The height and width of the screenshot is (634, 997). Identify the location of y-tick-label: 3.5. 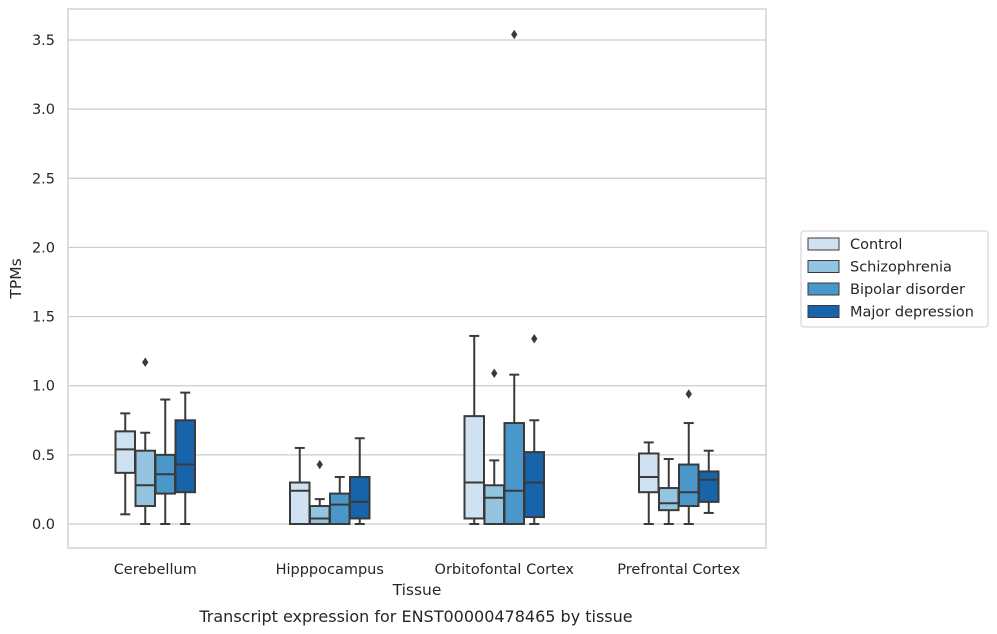
(43, 41).